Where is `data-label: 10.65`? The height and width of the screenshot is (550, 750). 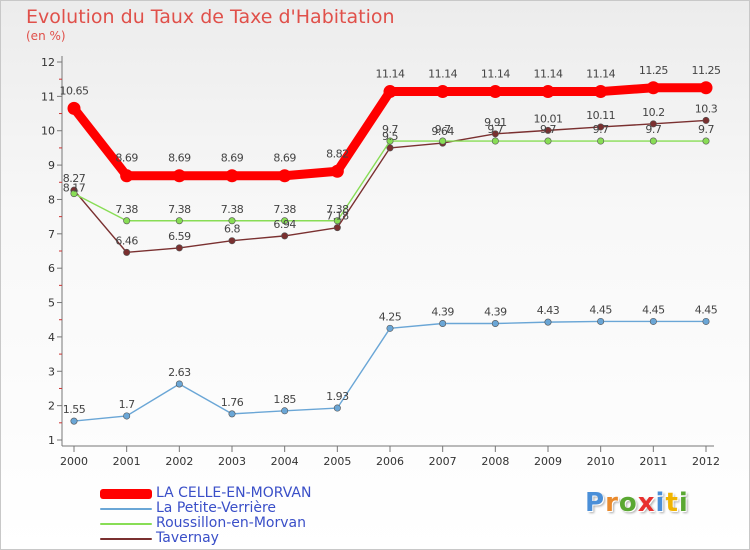 data-label: 10.65 is located at coordinates (74, 90).